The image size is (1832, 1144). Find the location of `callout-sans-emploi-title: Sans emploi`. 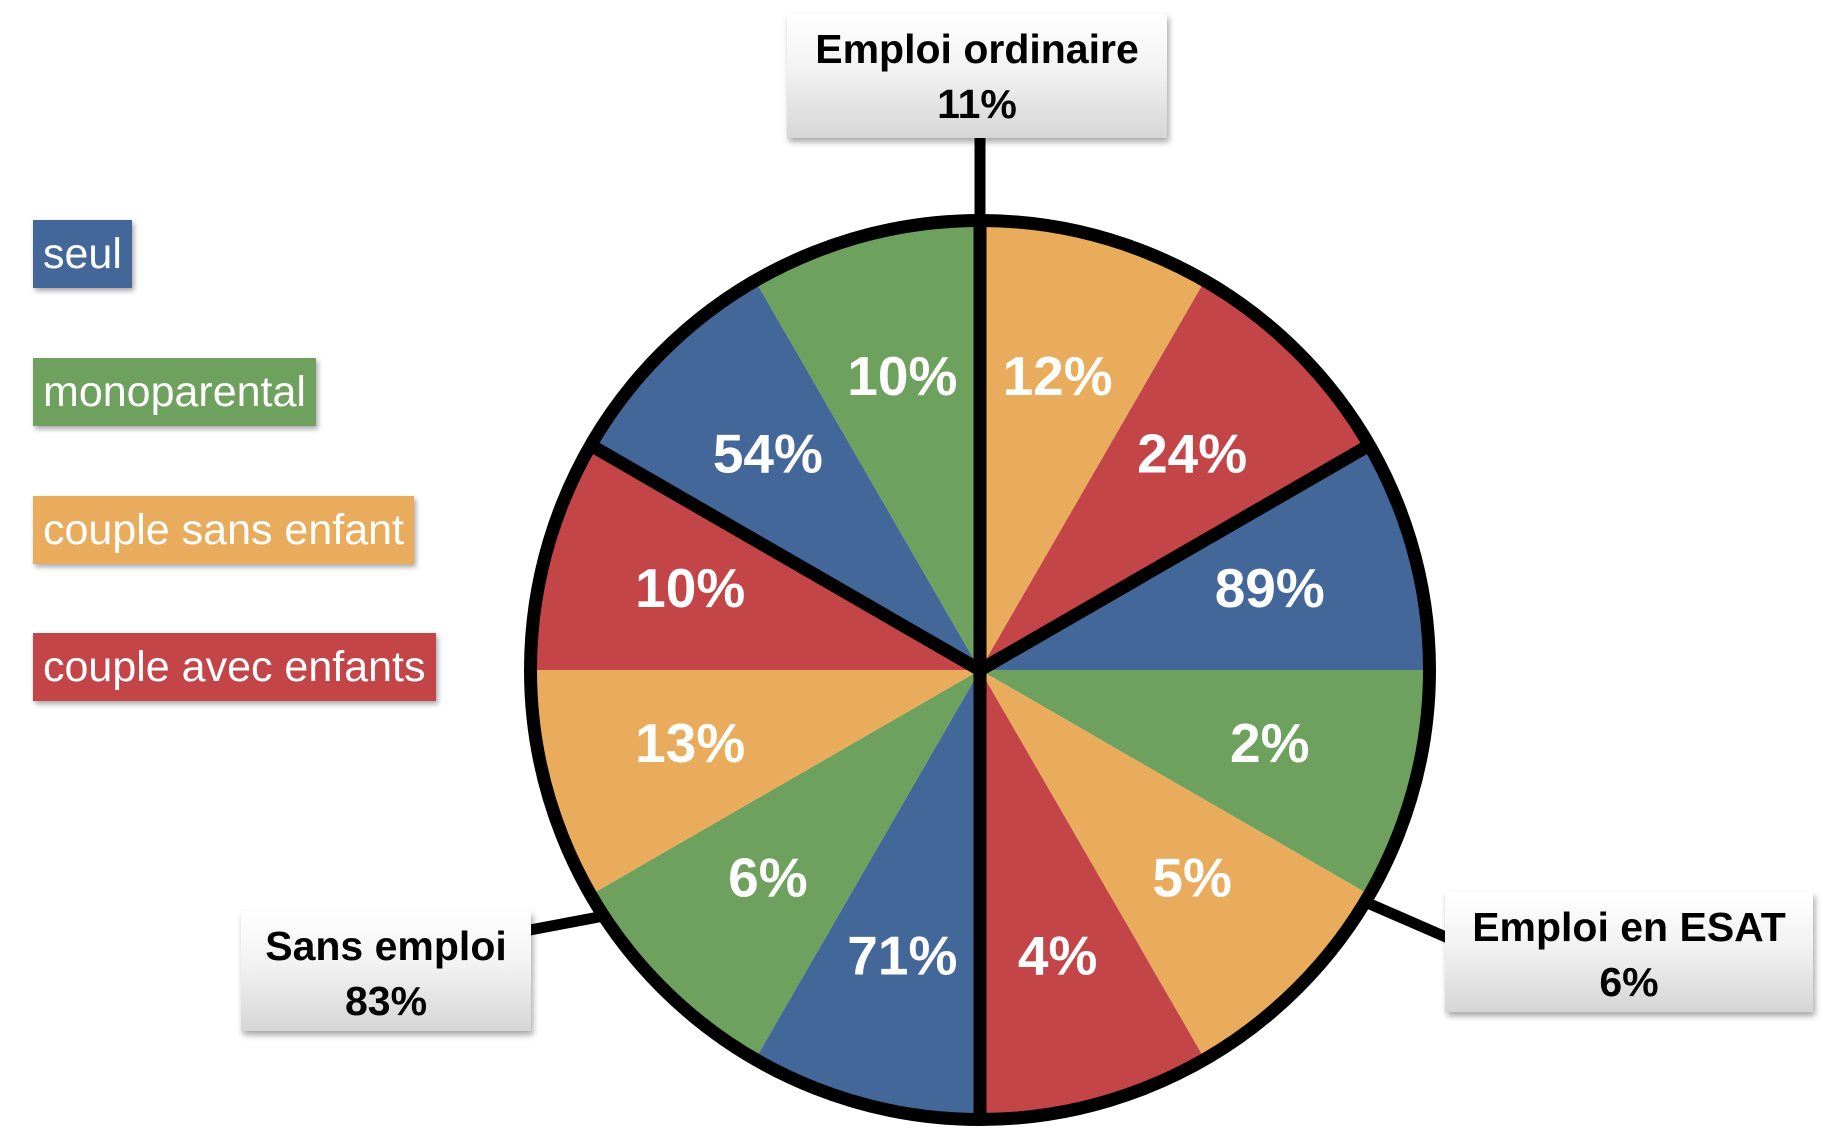

callout-sans-emploi-title: Sans emploi is located at coordinates (386, 946).